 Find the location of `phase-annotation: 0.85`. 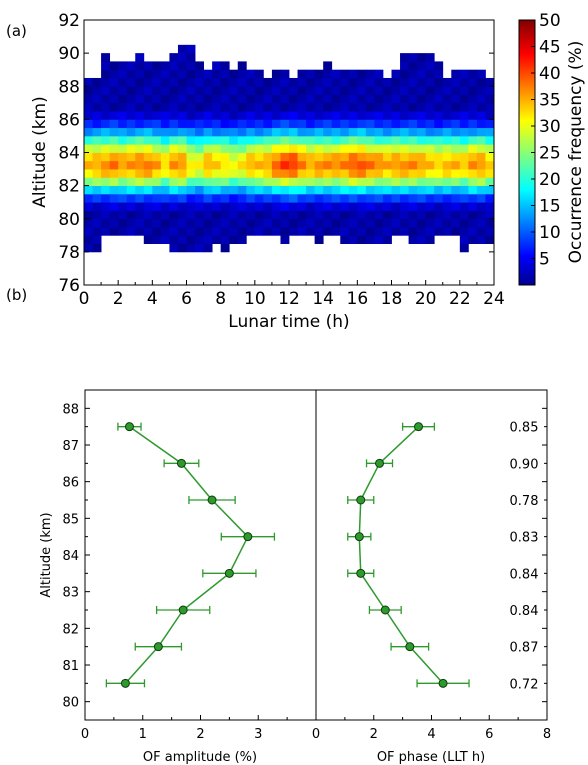

phase-annotation: 0.85 is located at coordinates (524, 428).